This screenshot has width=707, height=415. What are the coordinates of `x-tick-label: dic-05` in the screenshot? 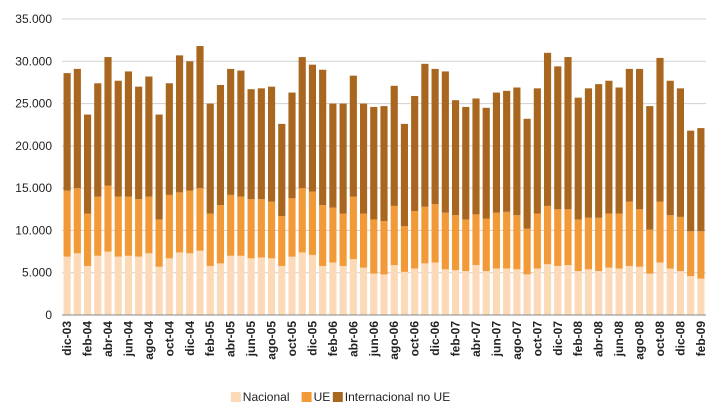 It's located at (312, 338).